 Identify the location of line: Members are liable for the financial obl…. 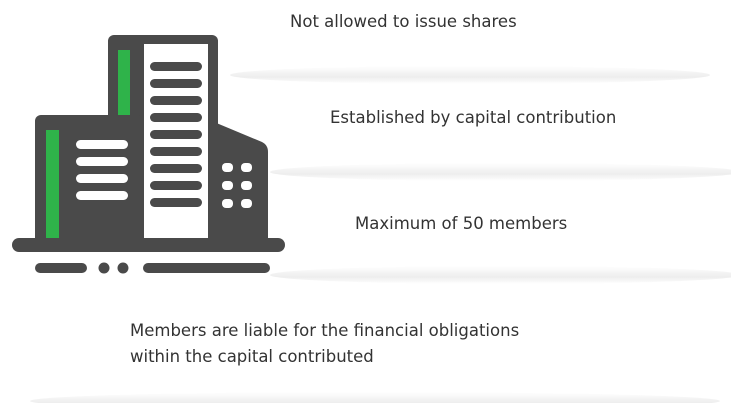
(325, 330).